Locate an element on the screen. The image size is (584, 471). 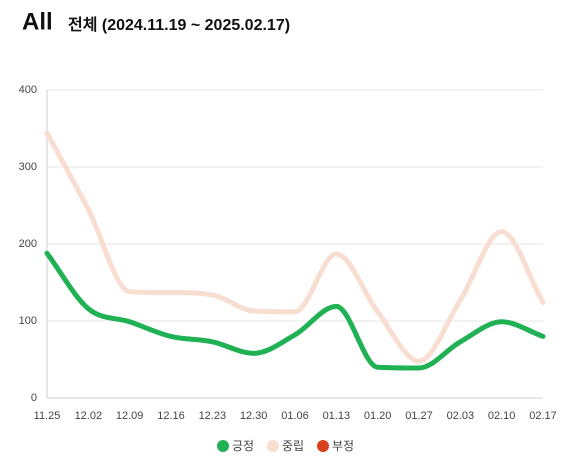
legend-label: 긍정 is located at coordinates (243, 446).